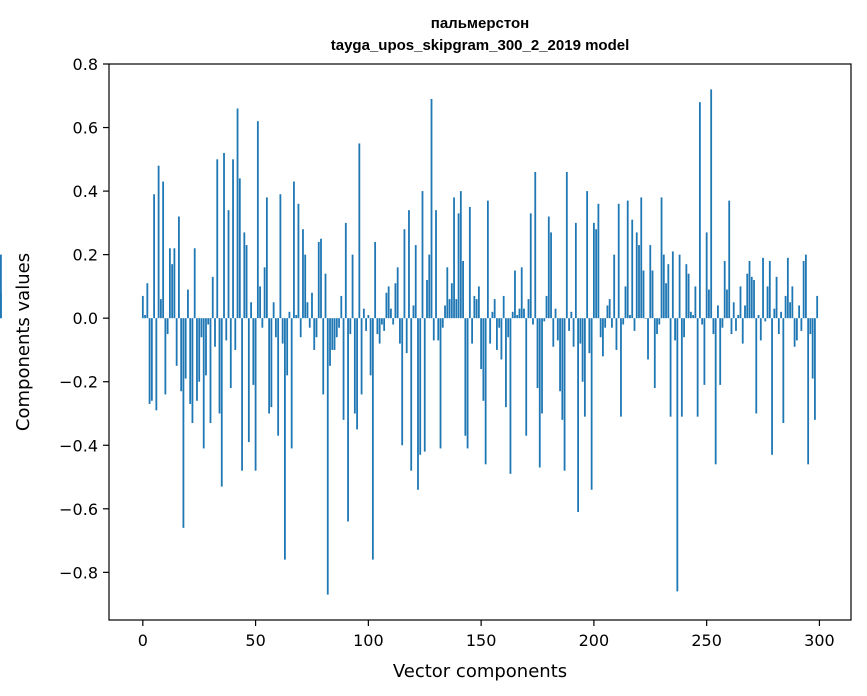 The image size is (867, 696). What do you see at coordinates (486, 635) in the screenshot?
I see `x-axis-ticks: 0 50 100 150 200 250 300` at bounding box center [486, 635].